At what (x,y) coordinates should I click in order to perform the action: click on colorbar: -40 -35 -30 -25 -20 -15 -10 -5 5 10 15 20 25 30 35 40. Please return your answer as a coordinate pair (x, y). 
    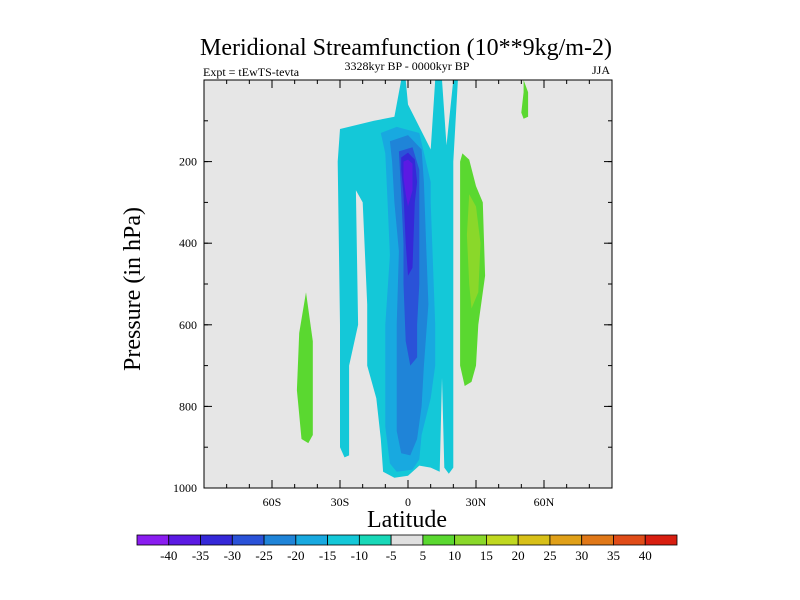
    Looking at the image, I should click on (407, 548).